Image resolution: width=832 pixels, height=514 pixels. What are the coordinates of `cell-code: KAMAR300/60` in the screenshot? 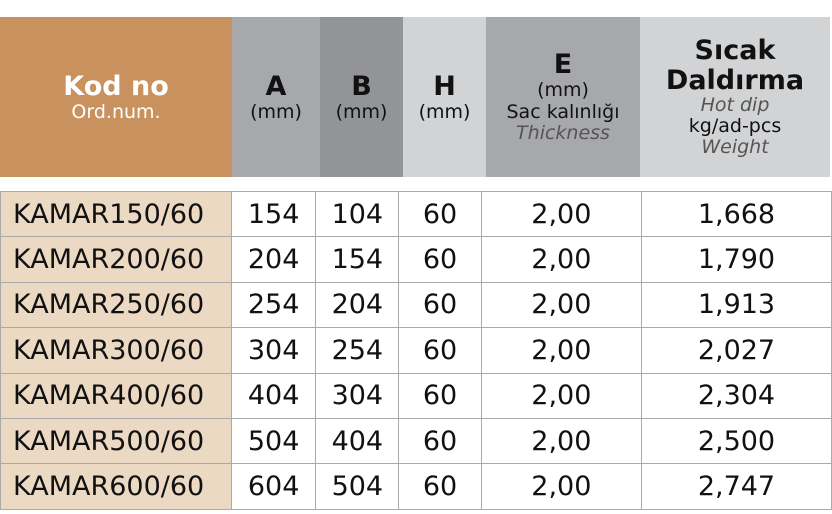 It's located at (116, 350).